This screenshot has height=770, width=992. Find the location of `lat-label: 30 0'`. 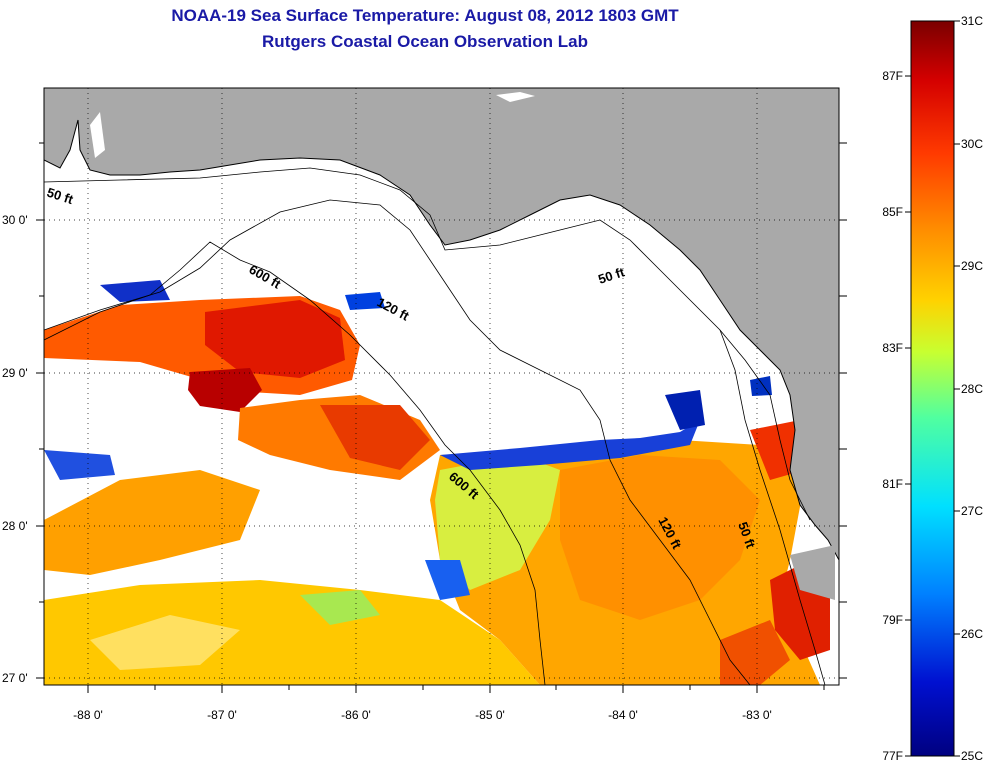

lat-label: 30 0' is located at coordinates (15, 220).